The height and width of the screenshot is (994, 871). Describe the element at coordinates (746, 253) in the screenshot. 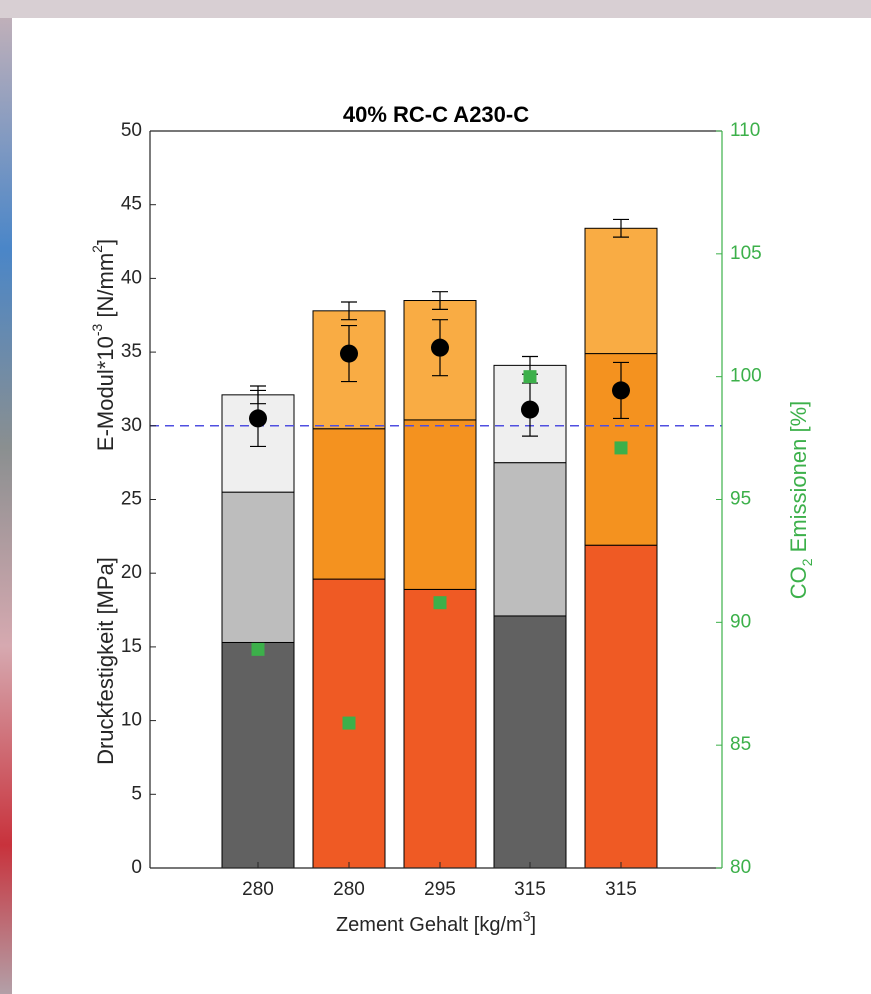

I see `y2-tick-label: 105` at that location.